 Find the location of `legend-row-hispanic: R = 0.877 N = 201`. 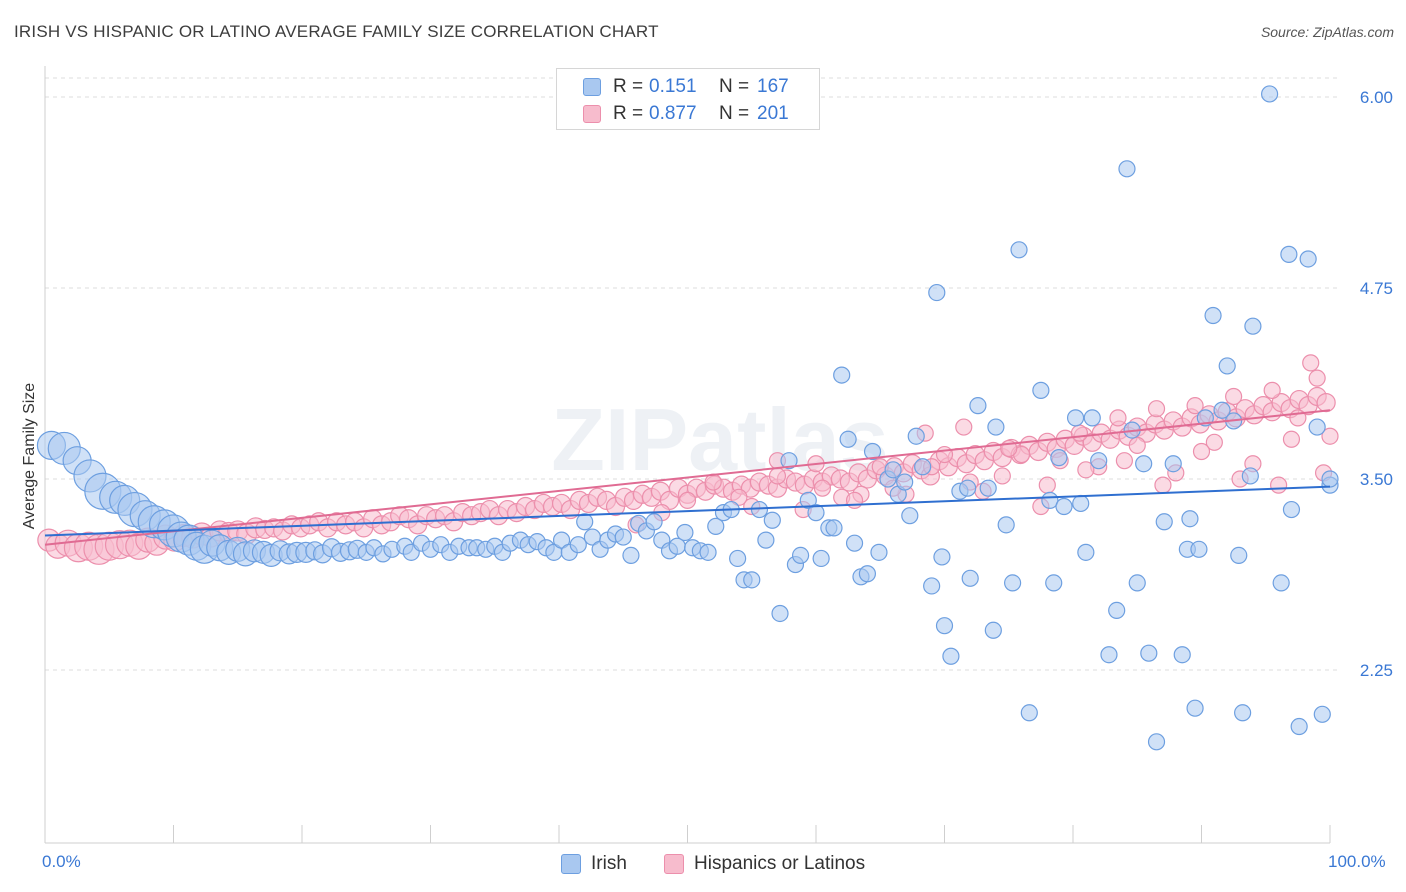

legend-row-hispanic: R = 0.877 N = 201 is located at coordinates (686, 114).